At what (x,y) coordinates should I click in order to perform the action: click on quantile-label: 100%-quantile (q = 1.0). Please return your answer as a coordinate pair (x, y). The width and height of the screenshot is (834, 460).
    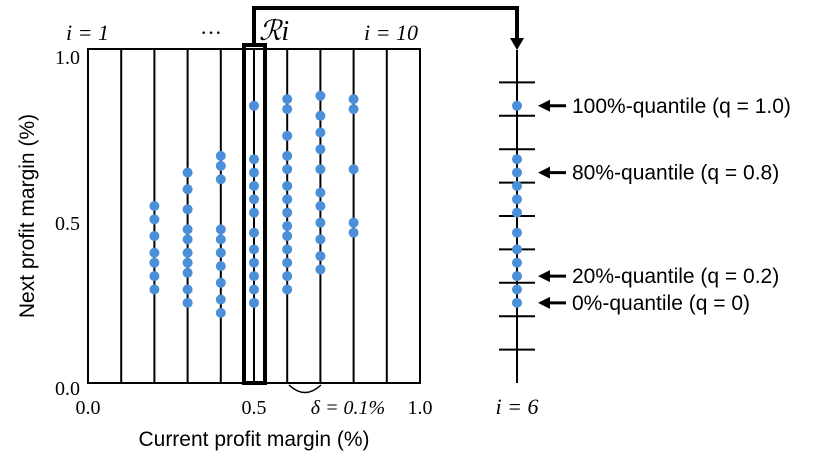
    Looking at the image, I should click on (681, 106).